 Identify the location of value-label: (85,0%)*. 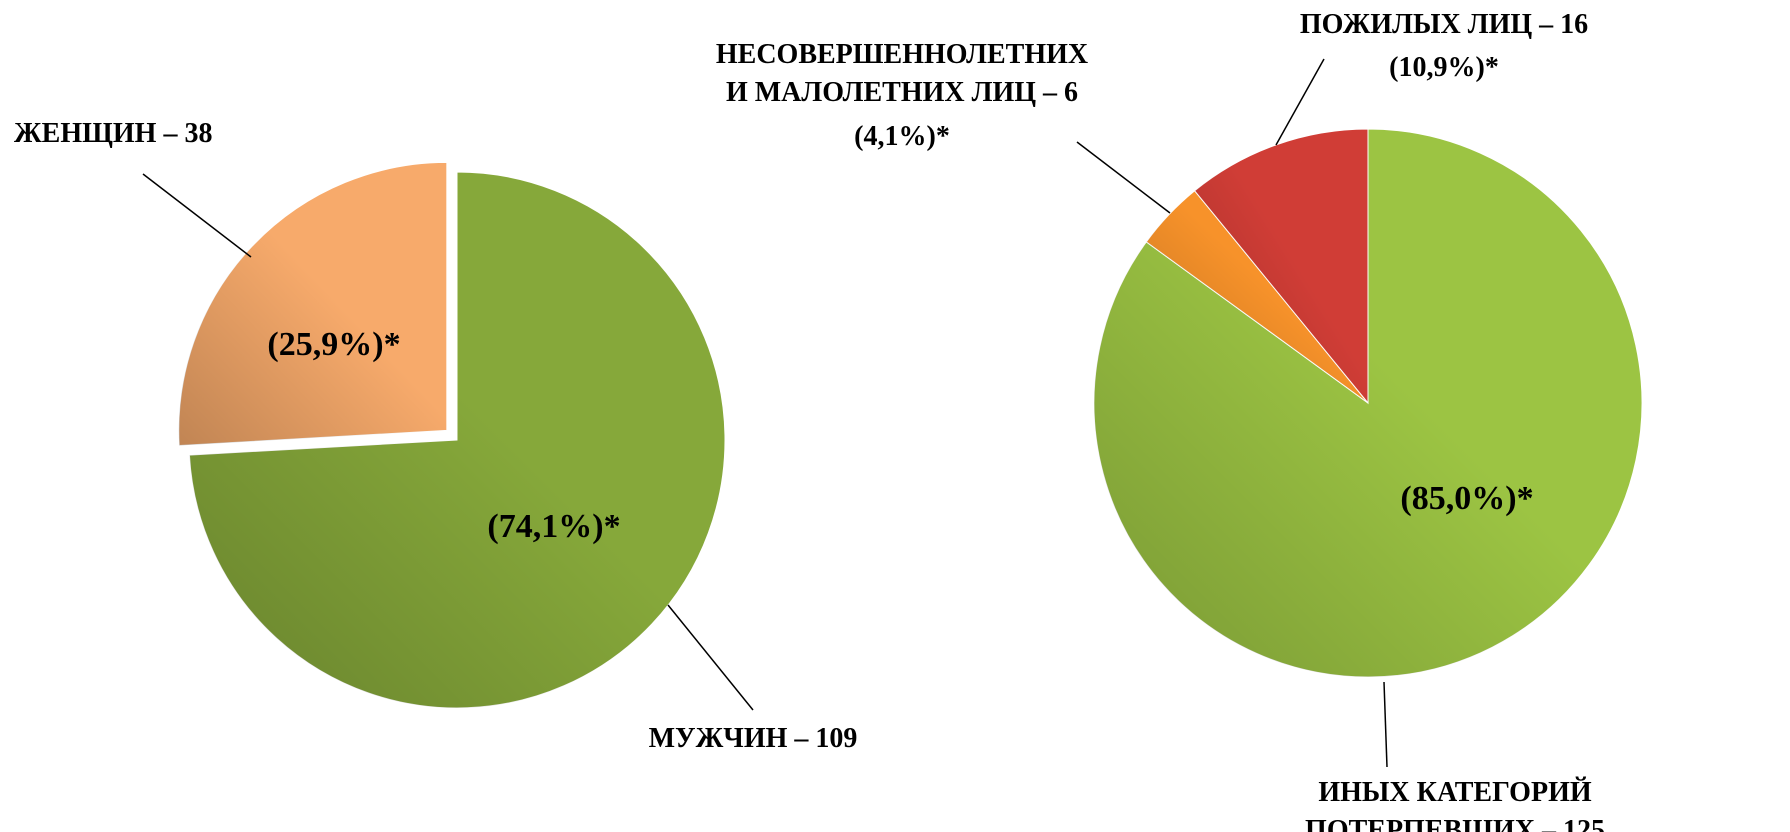
(1467, 498).